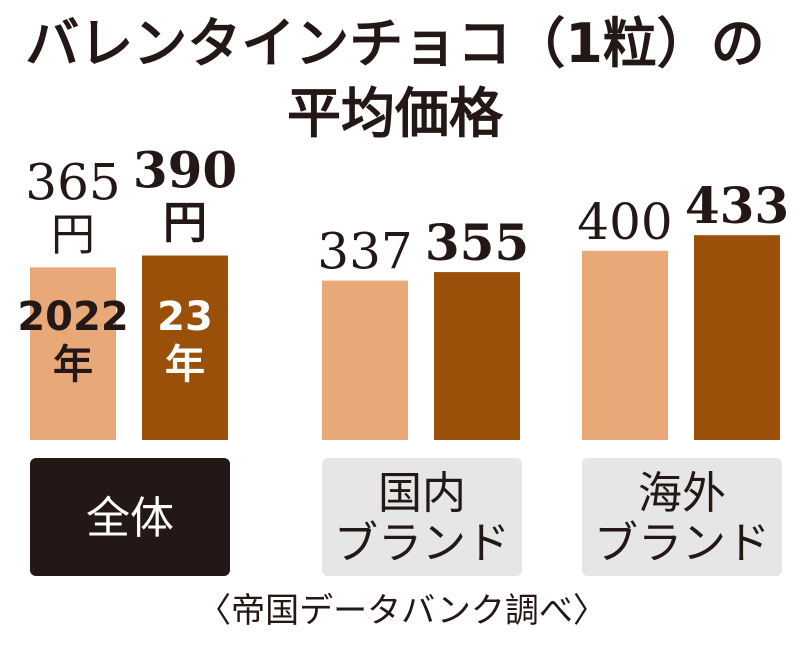  Describe the element at coordinates (73, 234) in the screenshot. I see `unit-label-0: 円` at that location.